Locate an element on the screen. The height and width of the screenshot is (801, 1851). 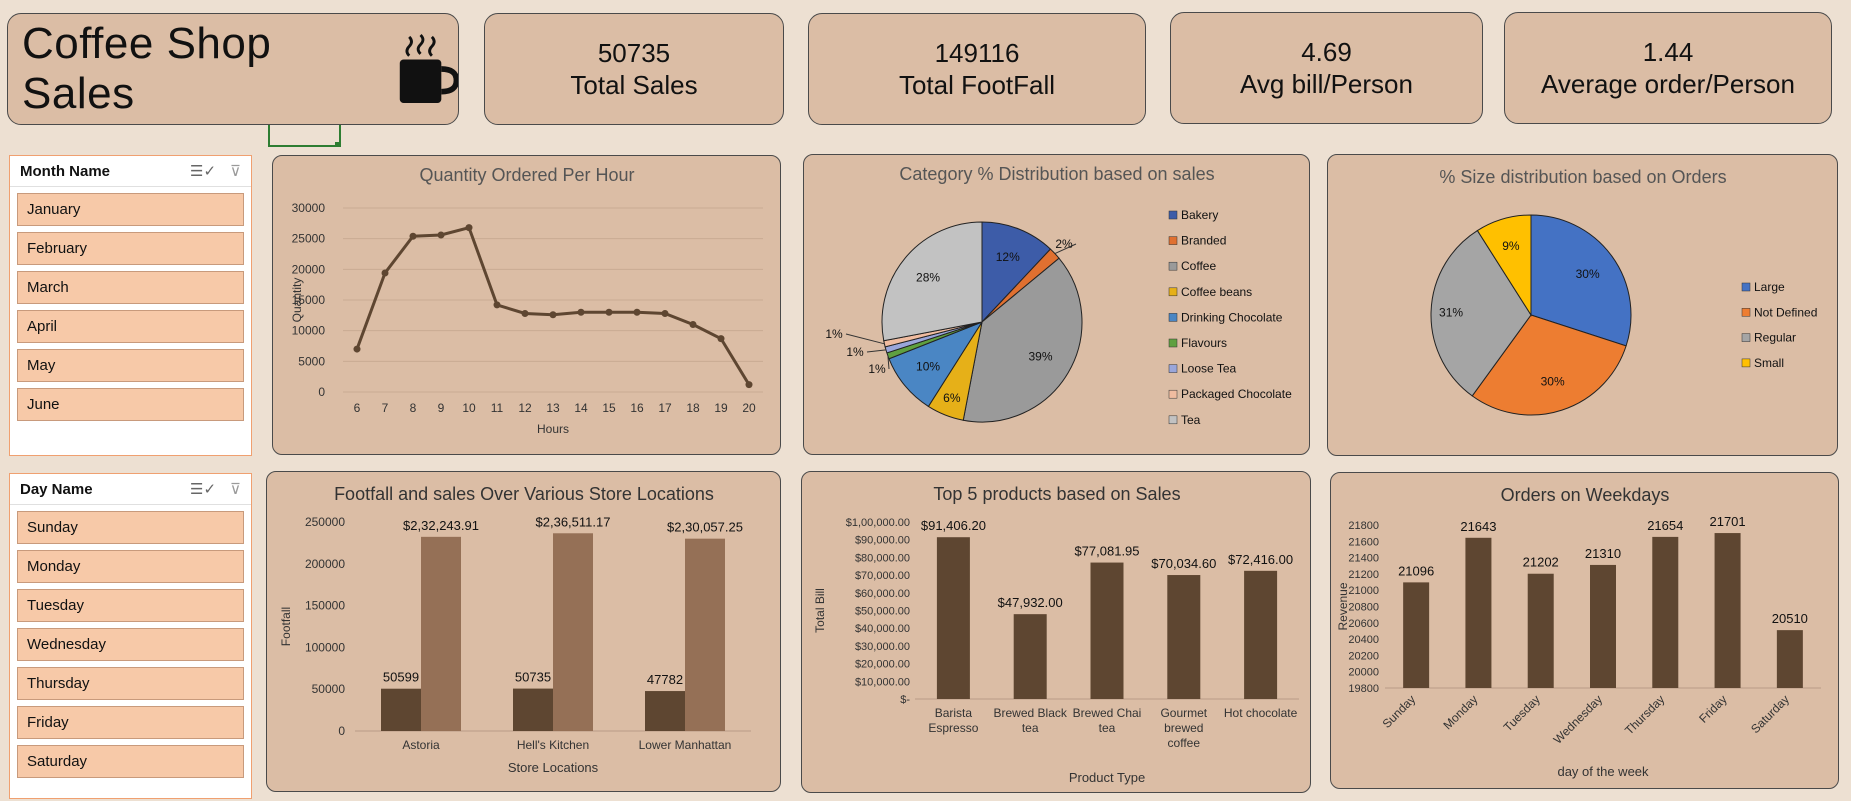
slicer-item-wednesday: Wednesday is located at coordinates (130, 644).